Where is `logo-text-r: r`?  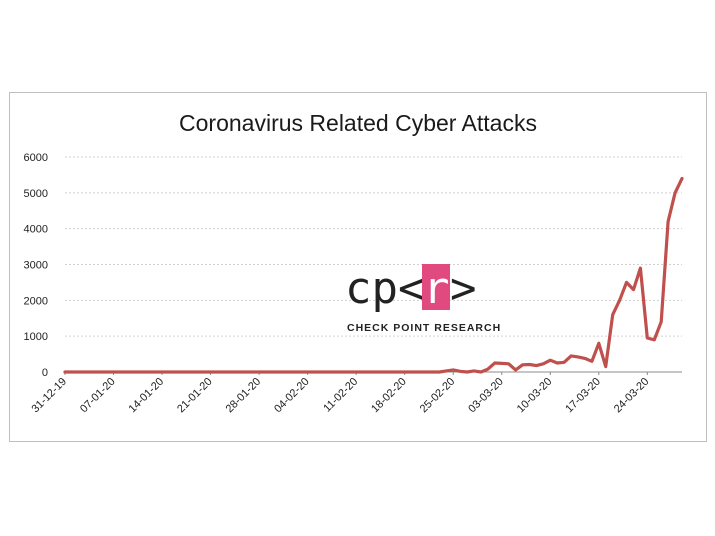 logo-text-r: r is located at coordinates (436, 288).